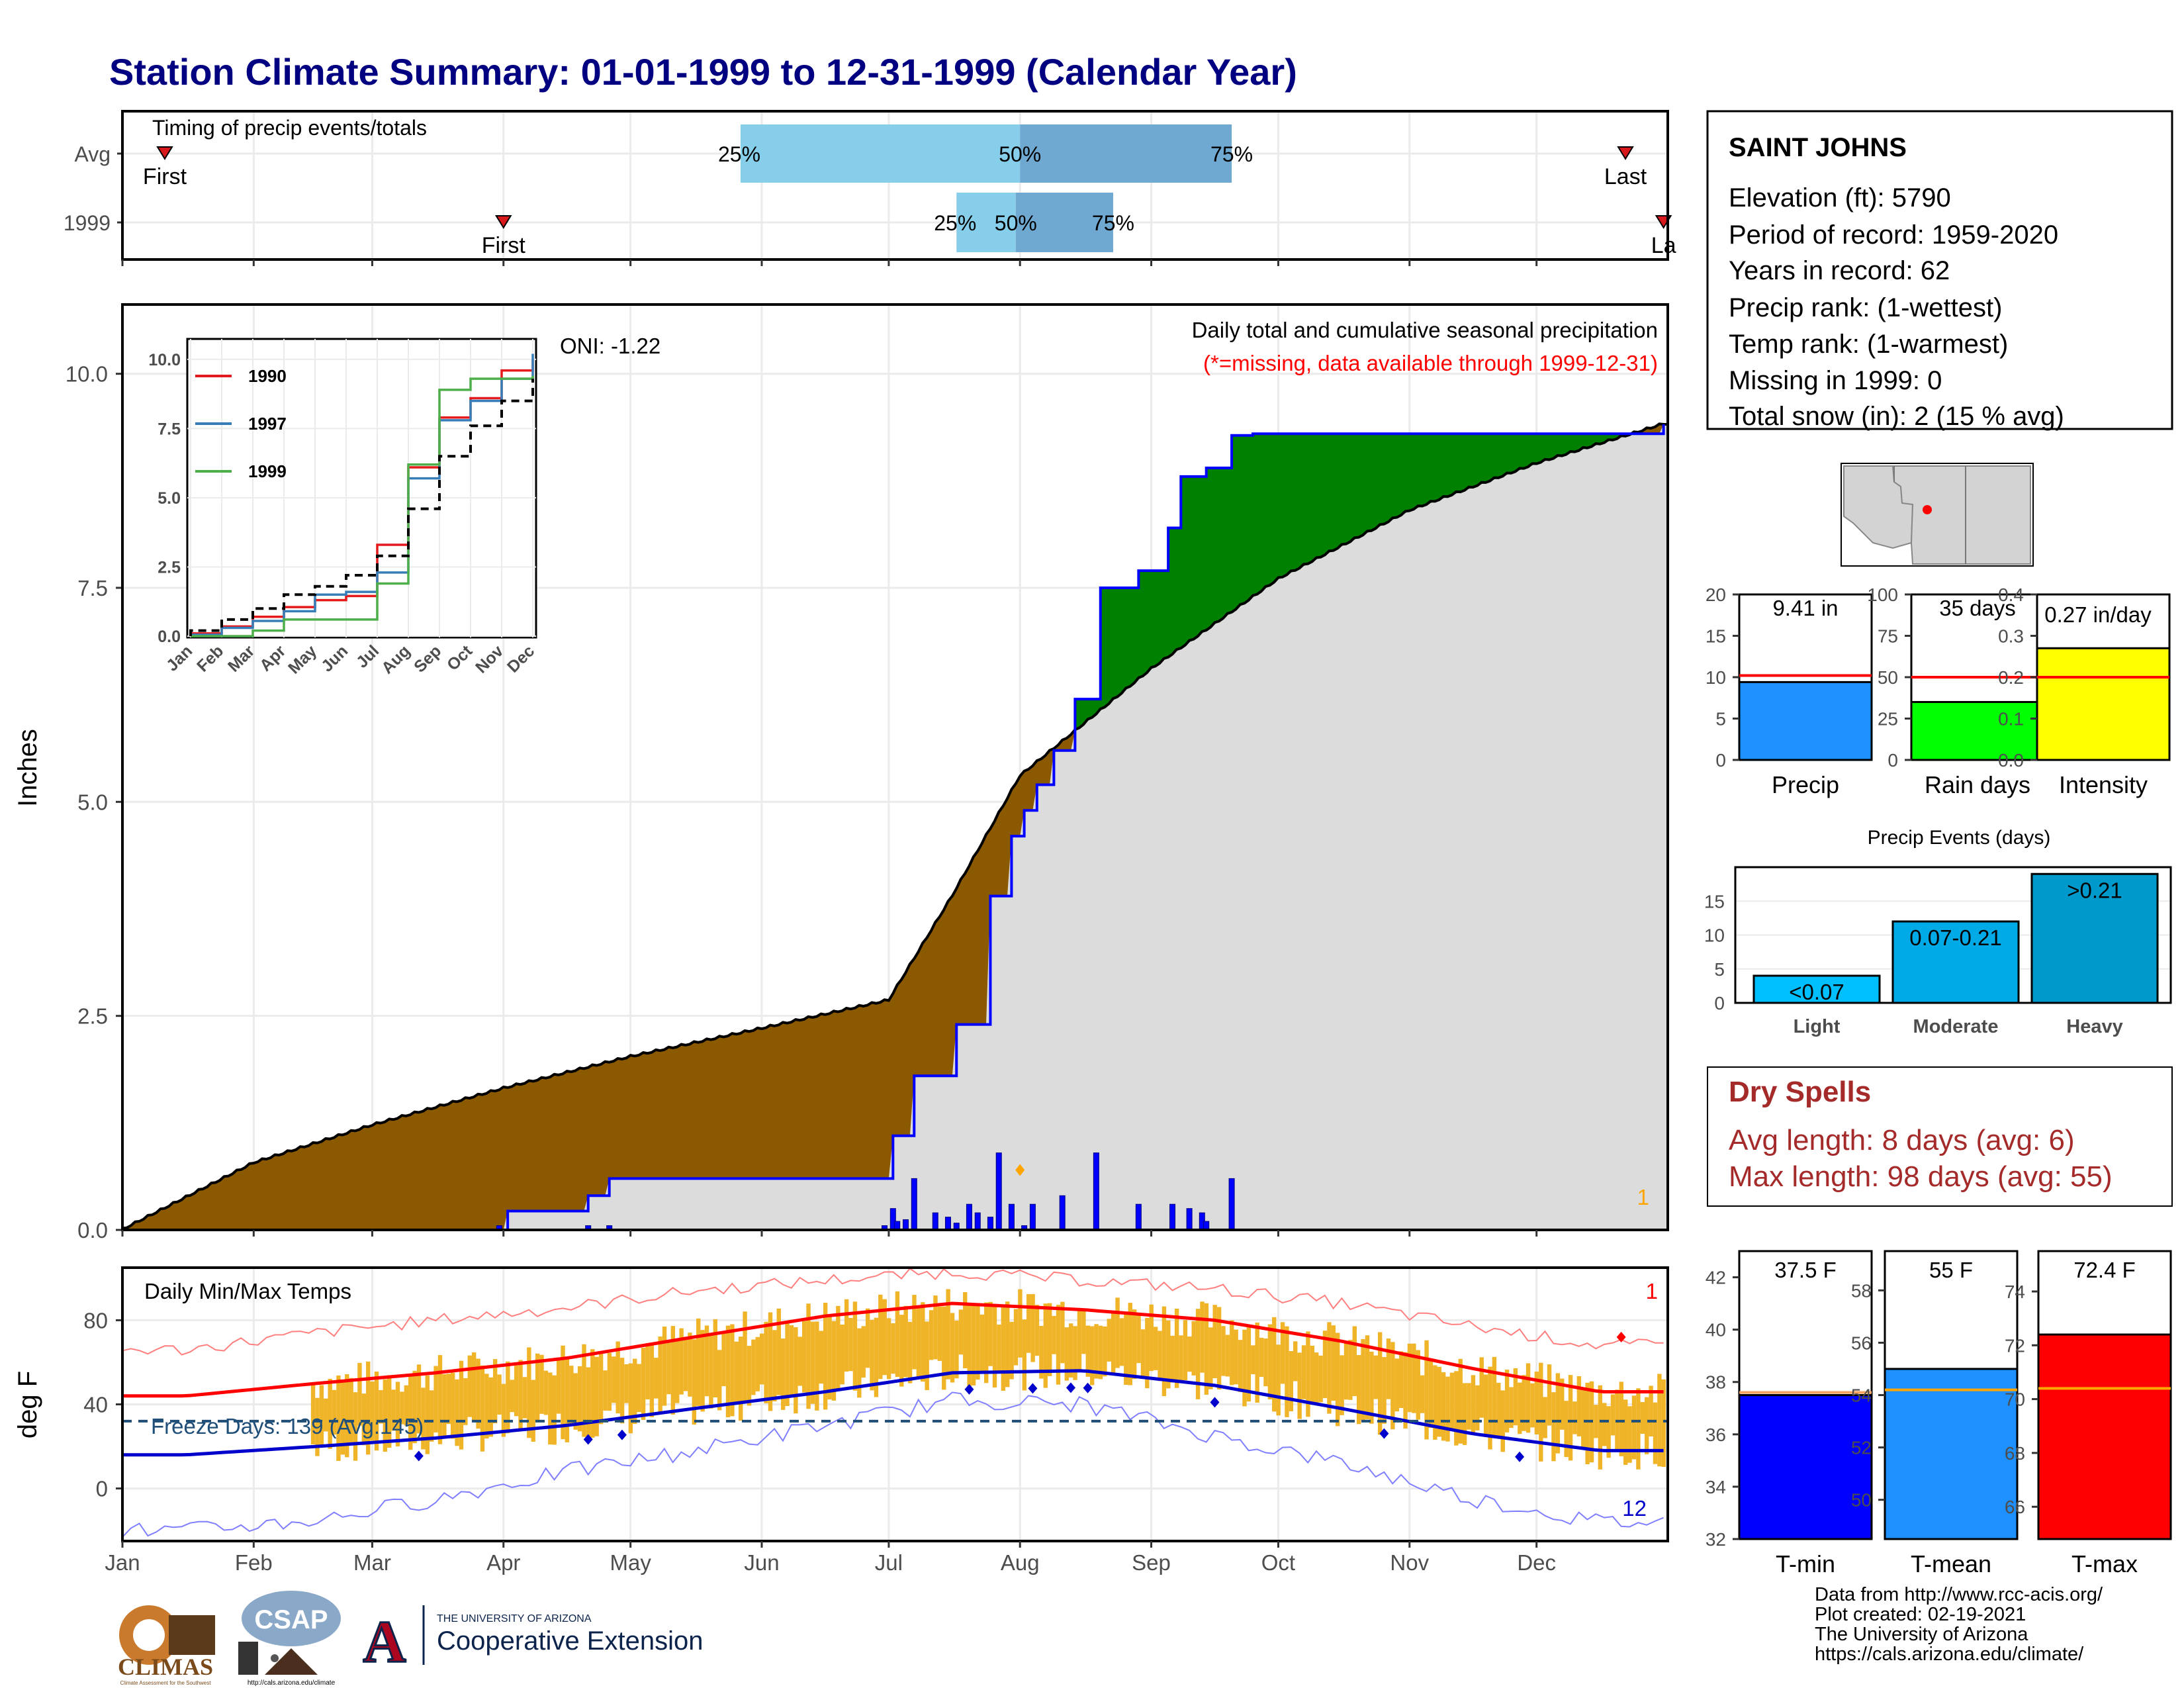 The image size is (2184, 1688). Describe the element at coordinates (630, 1562) in the screenshot. I see `month-label: May` at that location.